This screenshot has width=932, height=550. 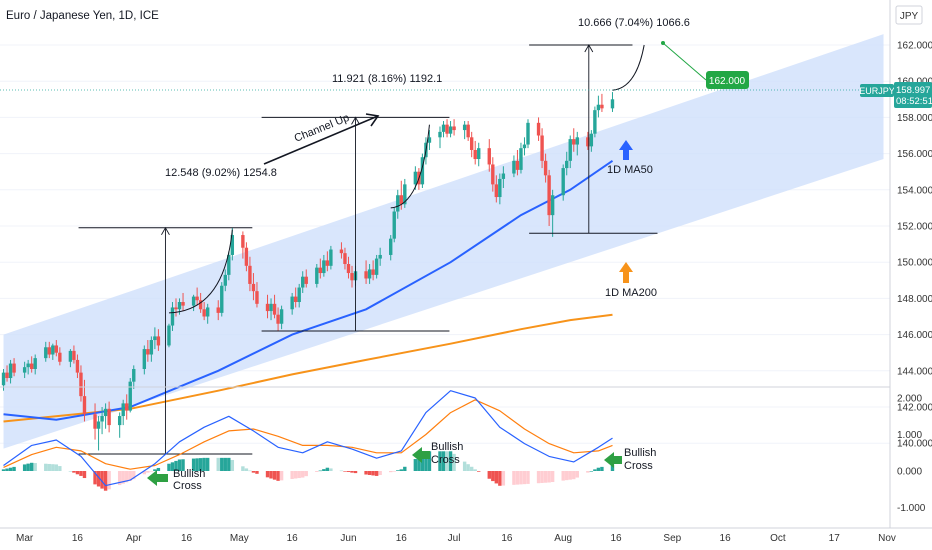 I want to click on chart-title: Euro / Japanese Yen, 1D, ICE, so click(x=82, y=16).